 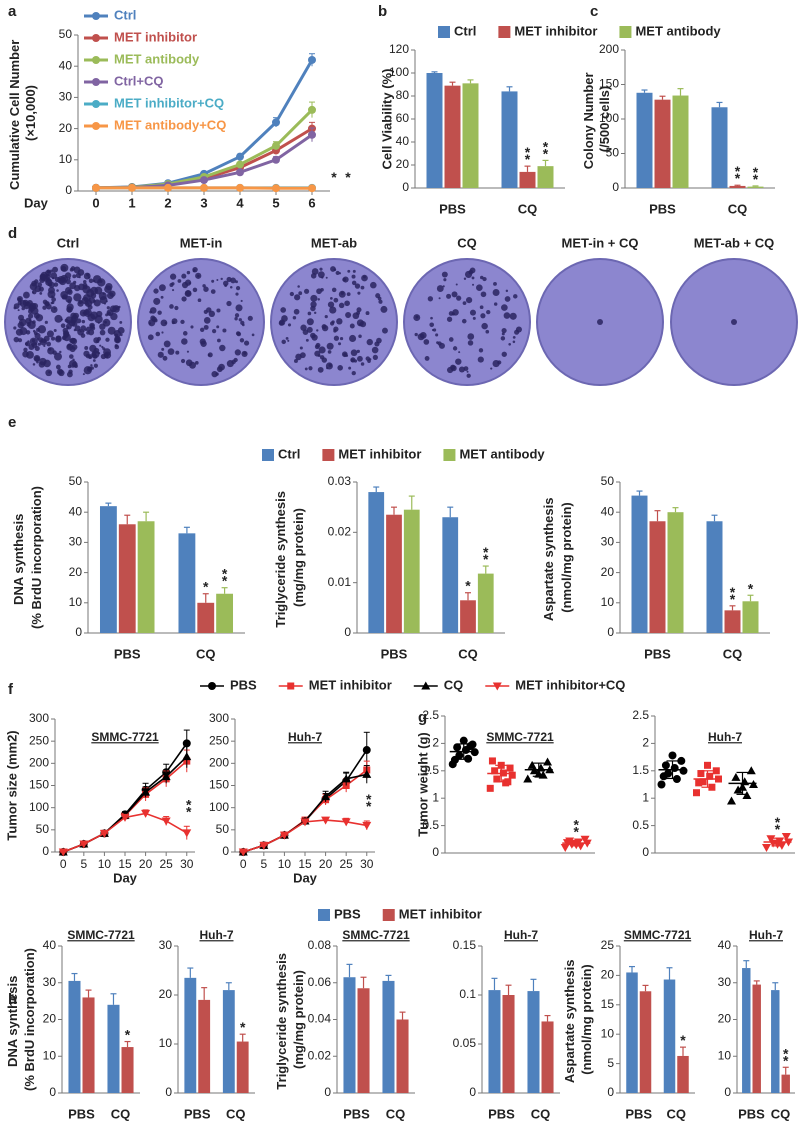 I want to click on y-axis-label: Colony Number (/500 cells), so click(x=596, y=119).